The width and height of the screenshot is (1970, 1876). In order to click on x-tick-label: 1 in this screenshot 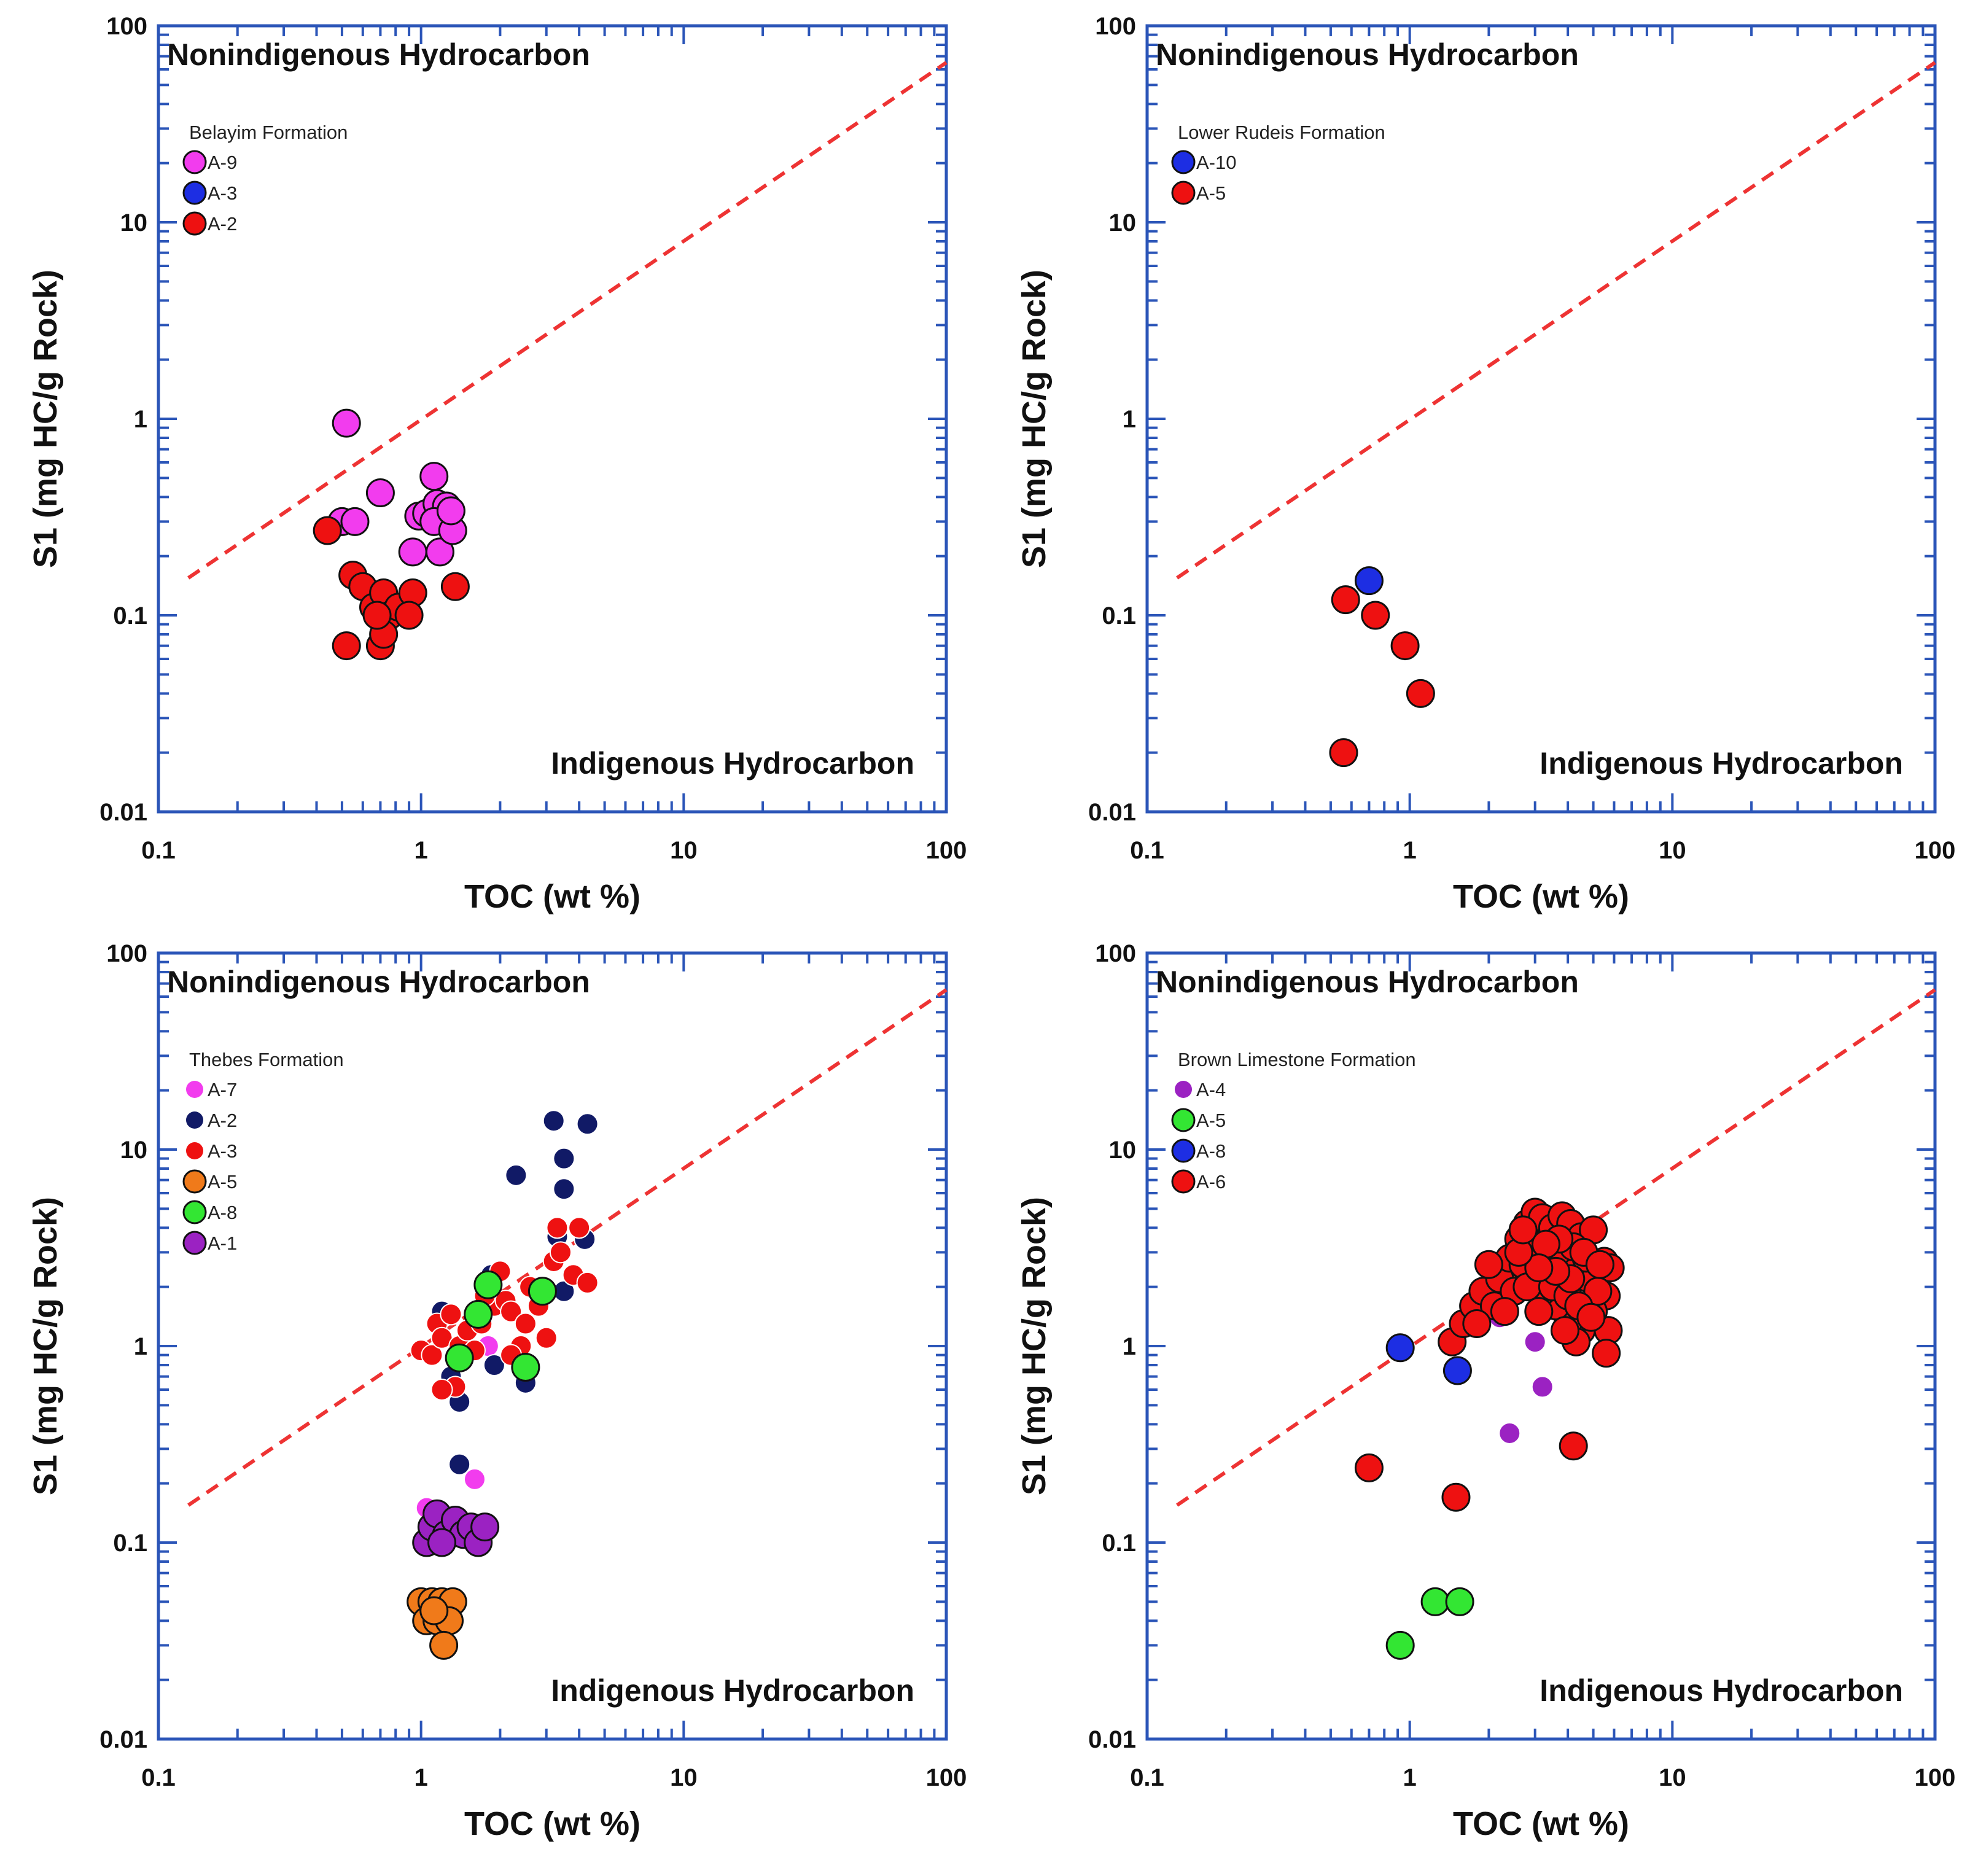, I will do `click(421, 850)`.